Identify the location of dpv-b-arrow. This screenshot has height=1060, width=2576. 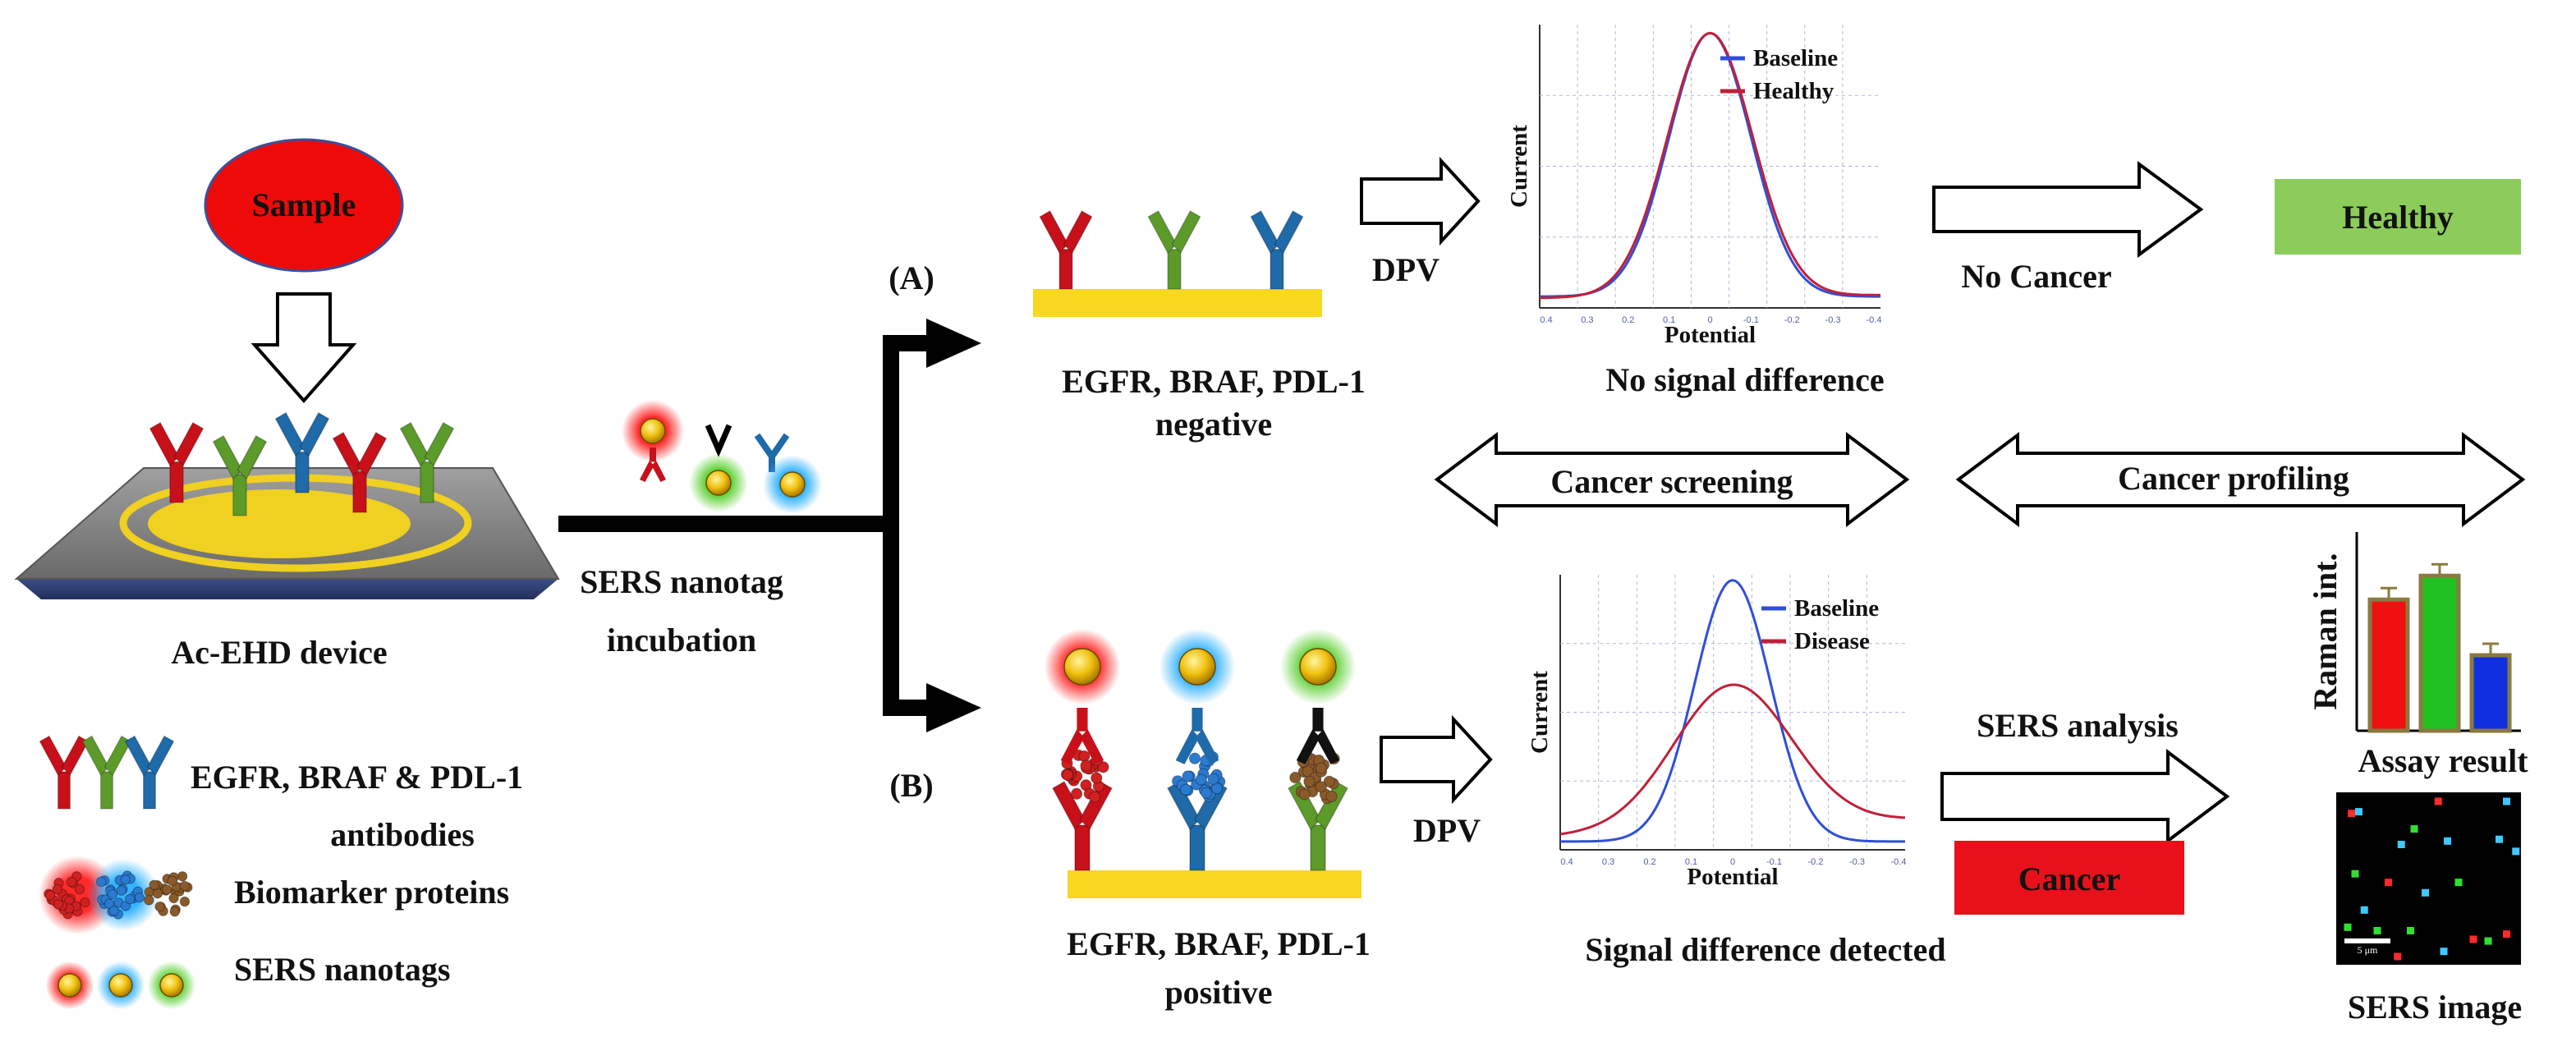
(1436, 759).